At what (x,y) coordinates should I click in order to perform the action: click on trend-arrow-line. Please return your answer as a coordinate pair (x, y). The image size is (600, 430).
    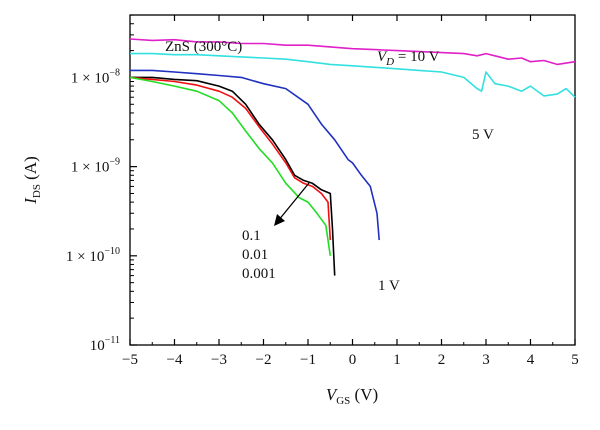
    Looking at the image, I should click on (293, 202).